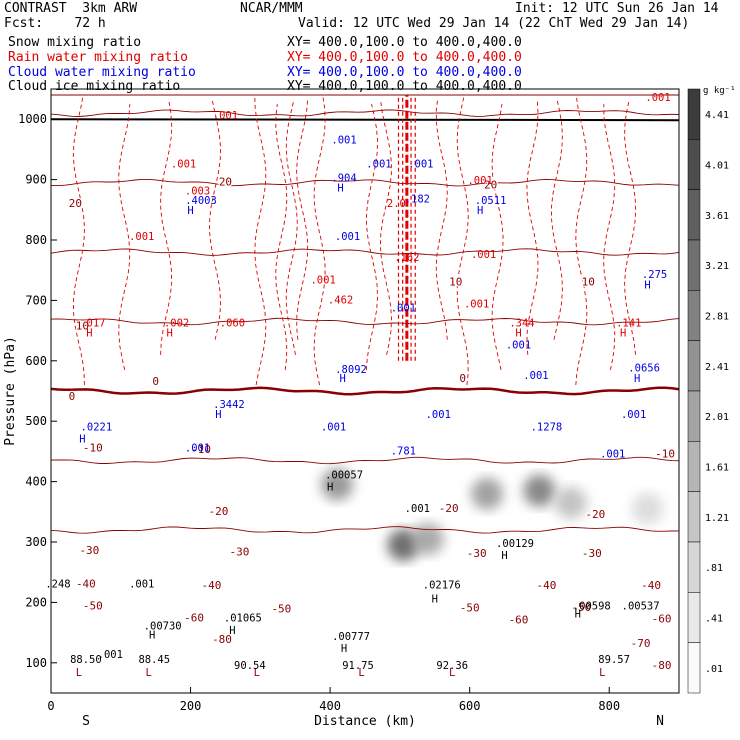 The image size is (740, 740). Describe the element at coordinates (229, 405) in the screenshot. I see `annotation-41: .3442` at that location.